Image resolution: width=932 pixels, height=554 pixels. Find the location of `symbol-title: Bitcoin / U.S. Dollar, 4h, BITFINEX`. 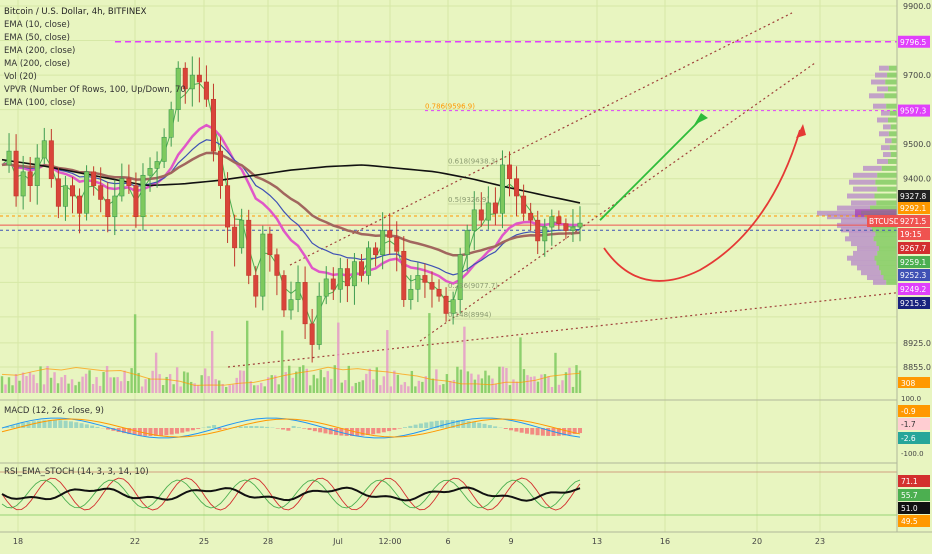

symbol-title: Bitcoin / U.S. Dollar, 4h, BITFINEX is located at coordinates (75, 12).